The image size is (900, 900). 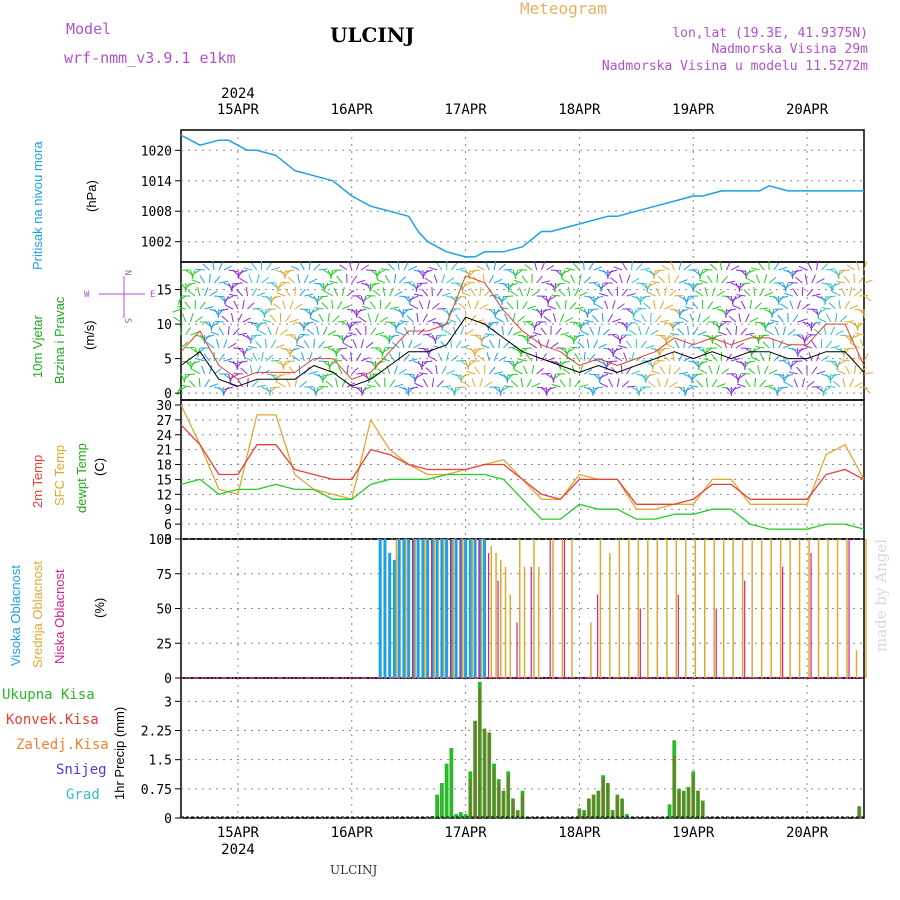 I want to click on precip-conv-bar, so click(x=674, y=786).